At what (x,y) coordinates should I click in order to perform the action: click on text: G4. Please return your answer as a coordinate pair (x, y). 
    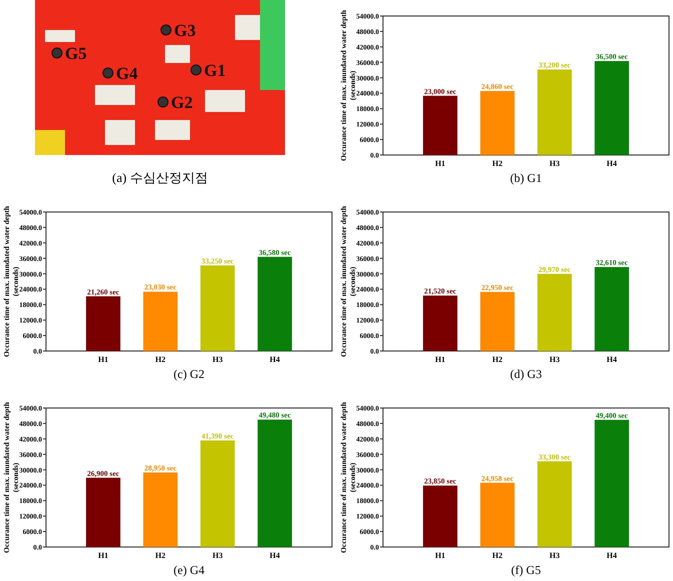
    Looking at the image, I should click on (127, 73).